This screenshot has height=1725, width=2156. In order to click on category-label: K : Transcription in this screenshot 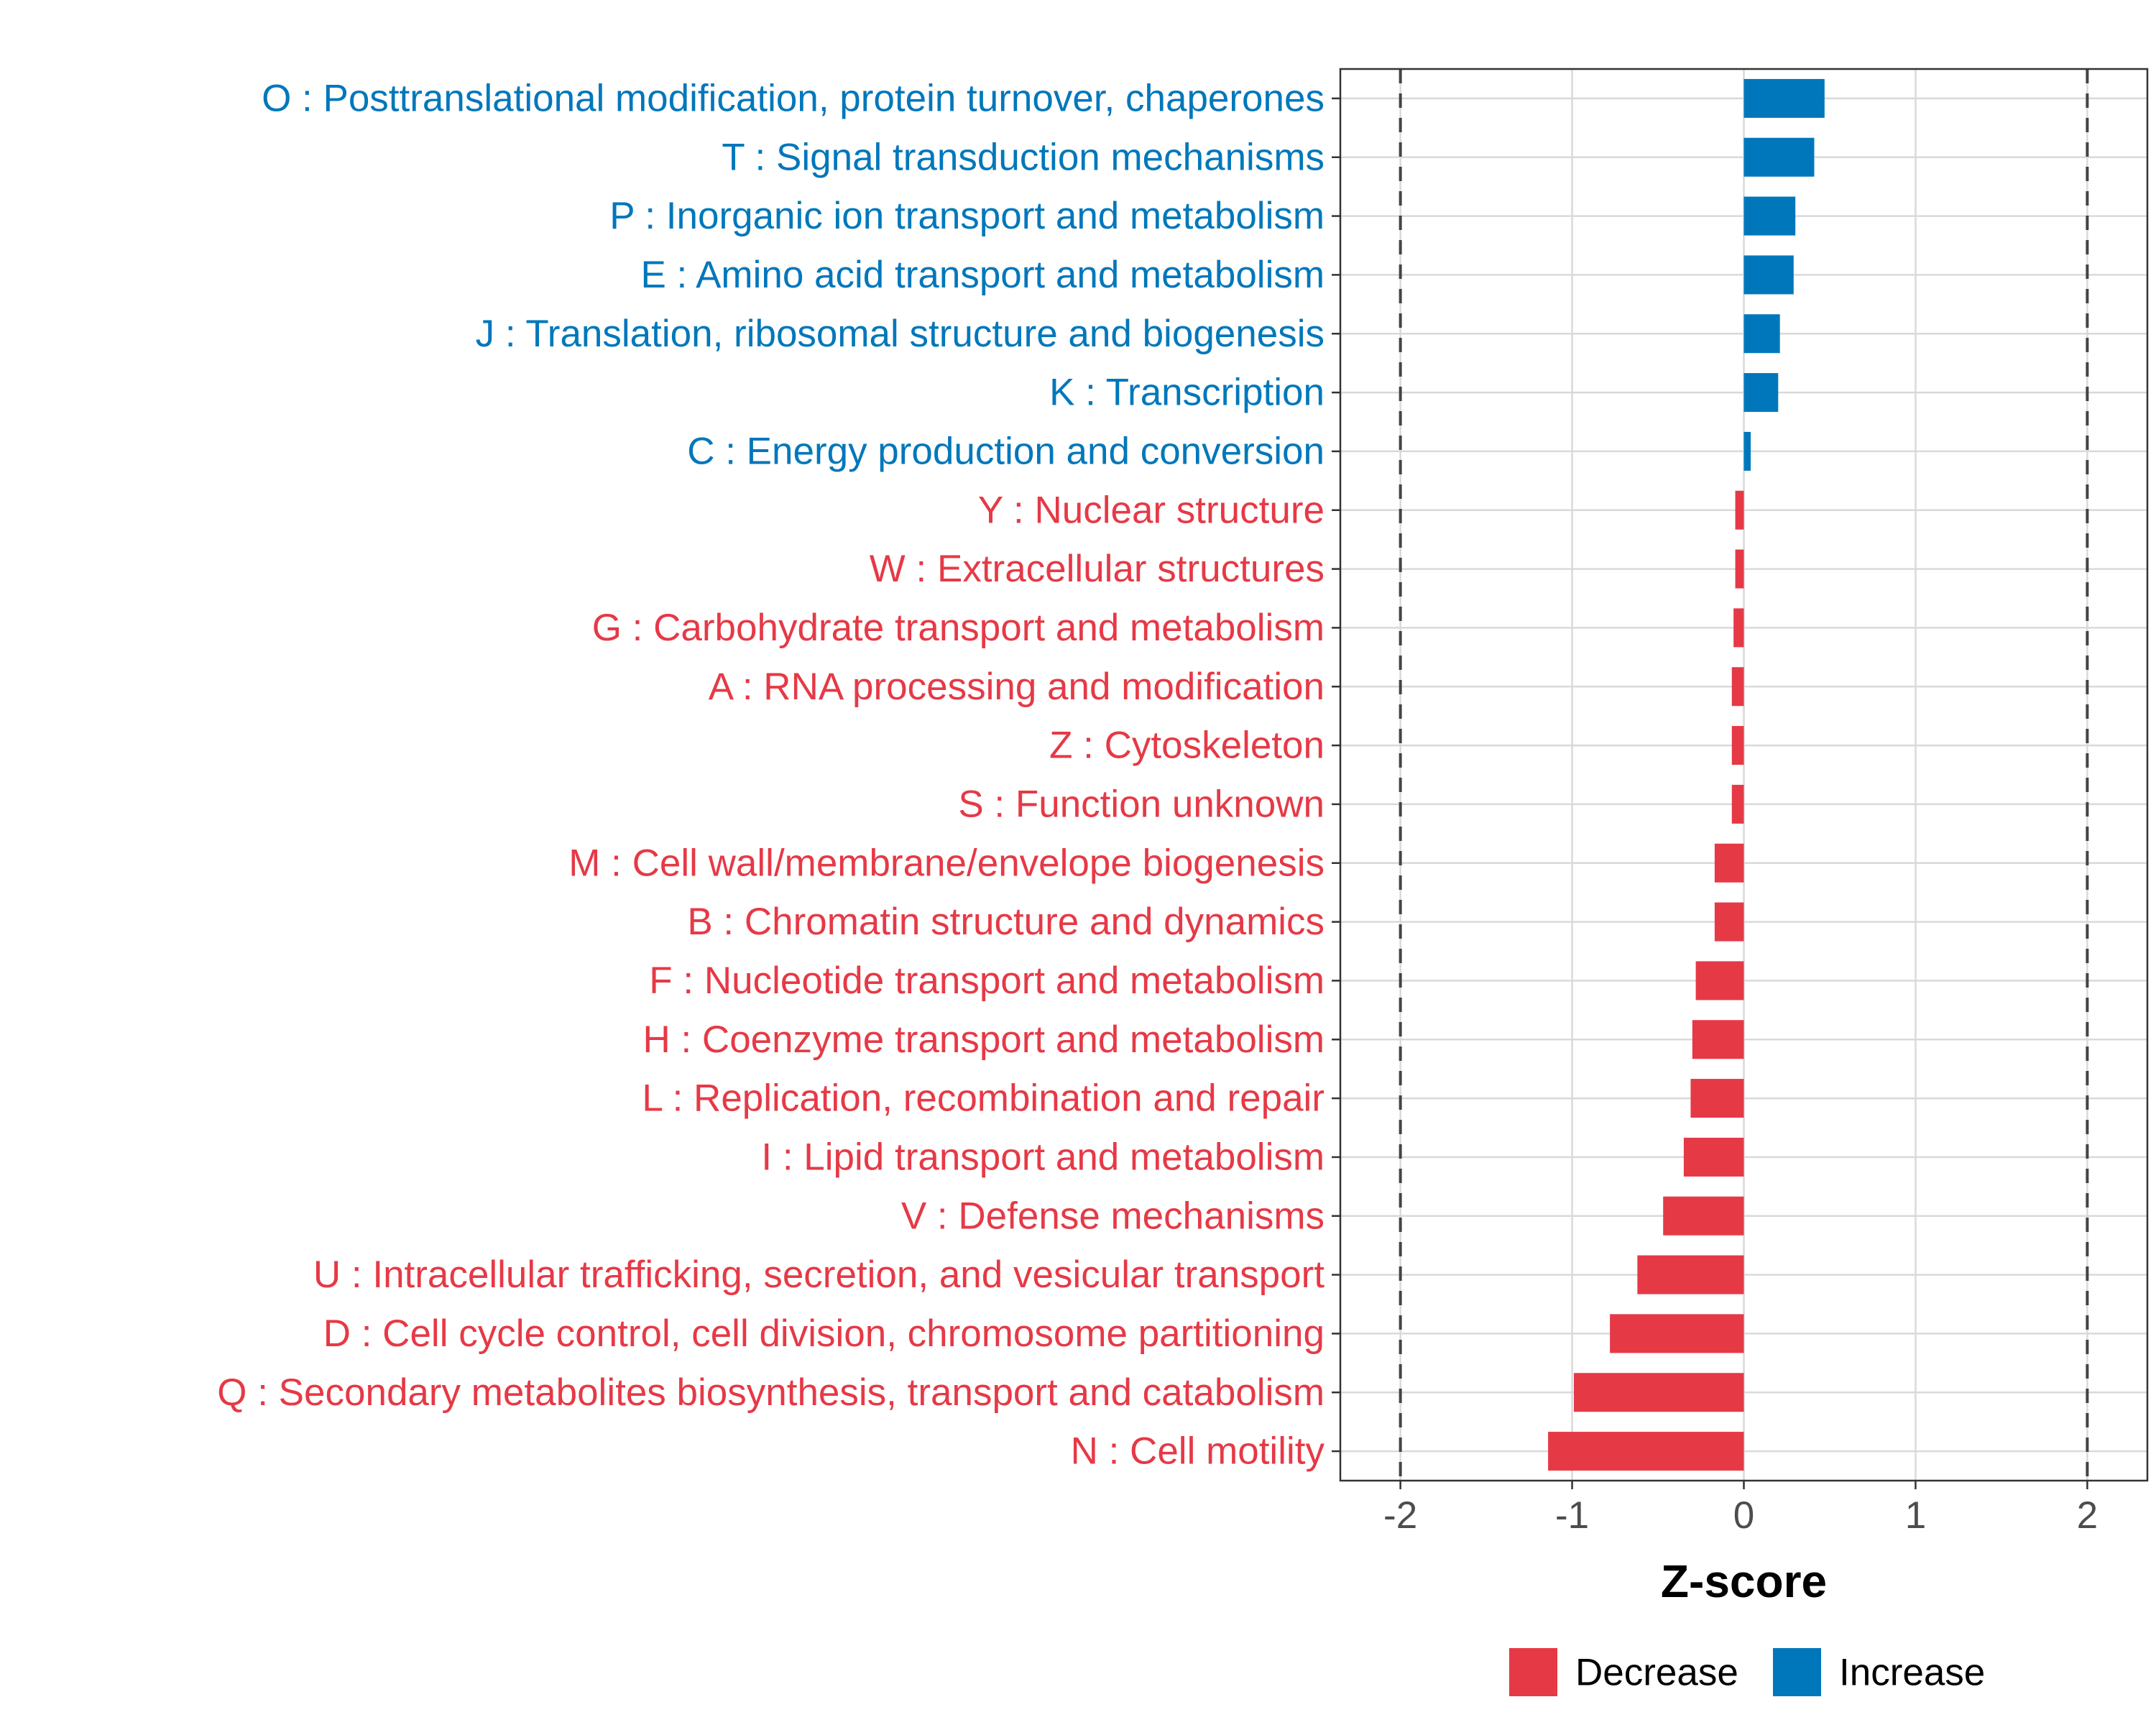, I will do `click(1187, 393)`.